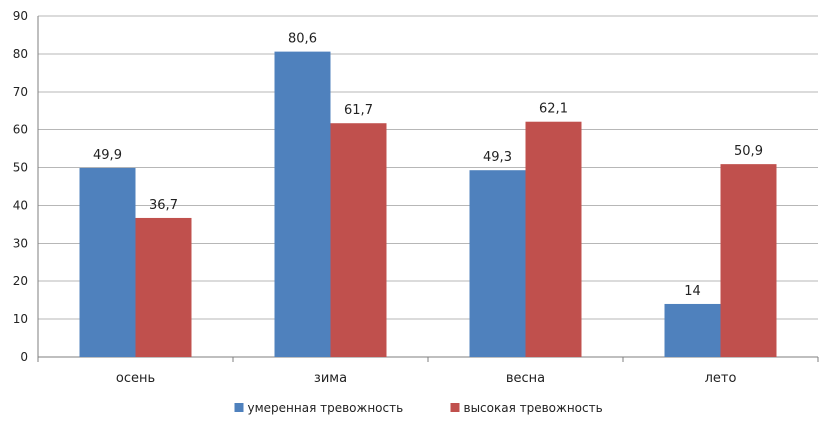 The height and width of the screenshot is (442, 835). I want to click on data-label: 49,3, so click(497, 157).